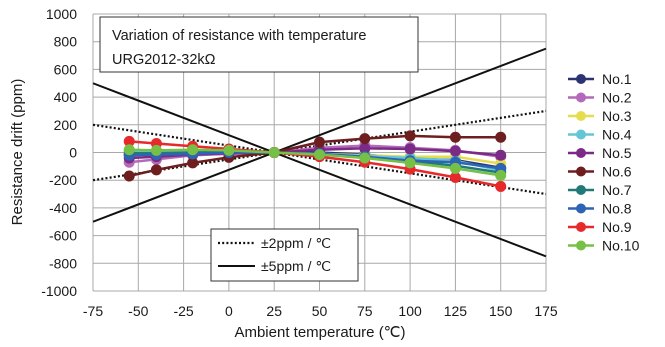 The width and height of the screenshot is (665, 347). Describe the element at coordinates (617, 190) in the screenshot. I see `legend-label: No.7` at that location.